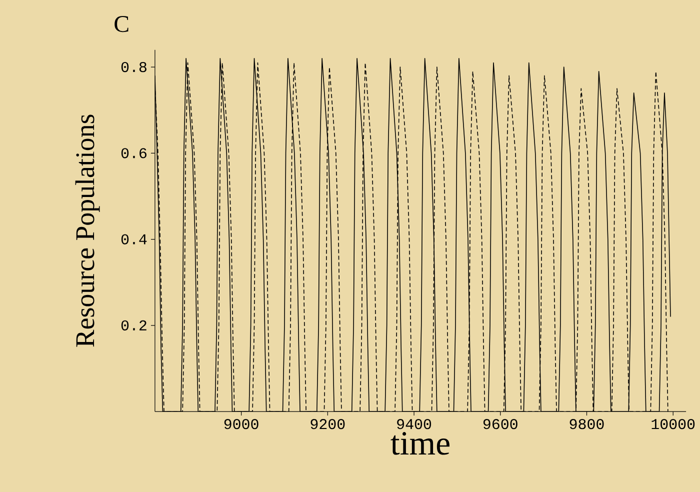 The image size is (700, 492). I want to click on x-tick-label: 9200, so click(327, 424).